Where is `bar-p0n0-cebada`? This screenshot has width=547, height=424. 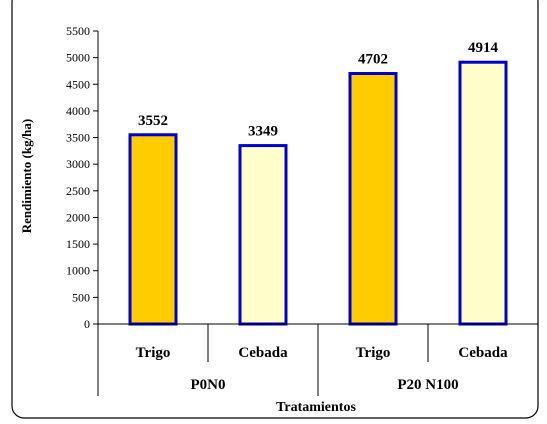
bar-p0n0-cebada is located at coordinates (263, 235).